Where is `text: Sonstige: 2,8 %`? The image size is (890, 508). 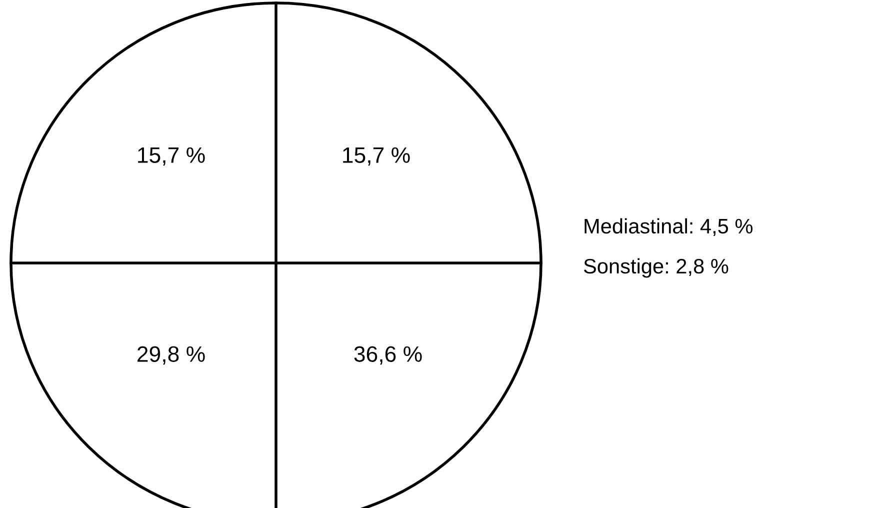 text: Sonstige: 2,8 % is located at coordinates (656, 268).